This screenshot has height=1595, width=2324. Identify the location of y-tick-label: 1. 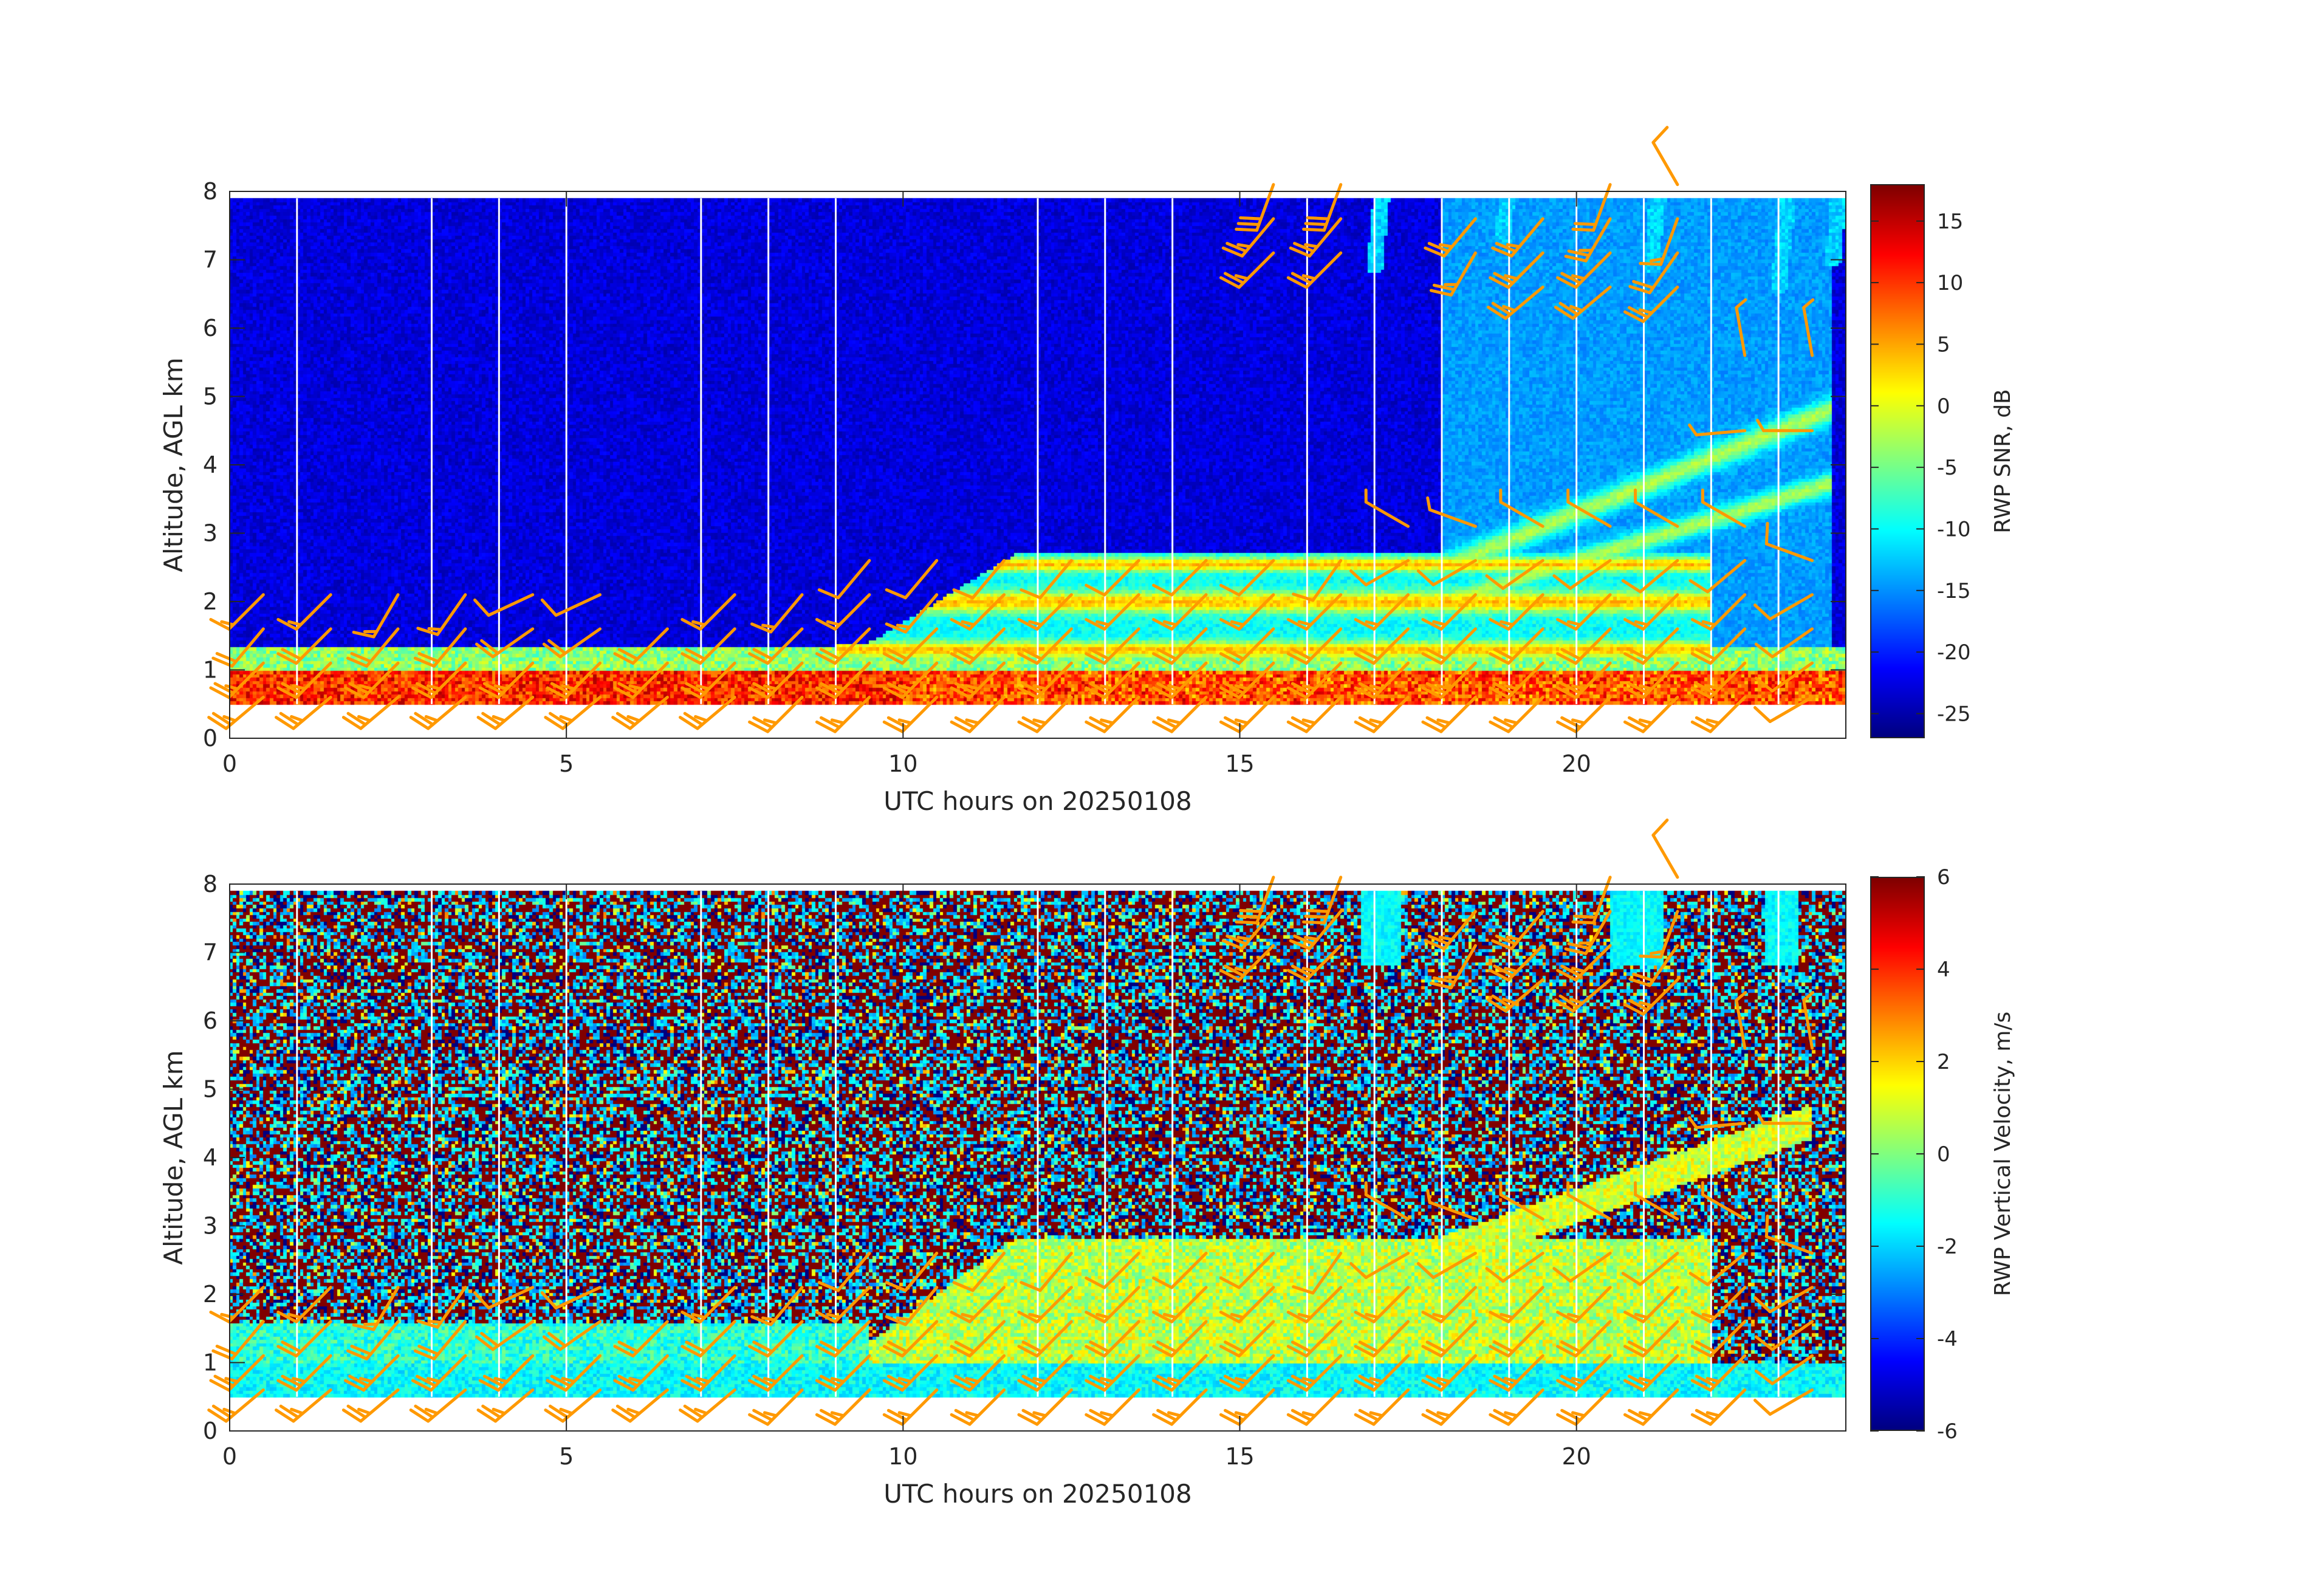
(210, 671).